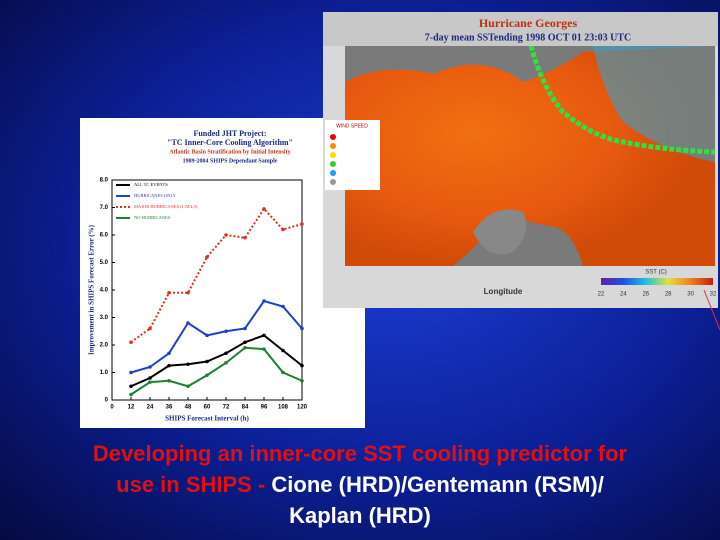 This screenshot has width=720, height=540. What do you see at coordinates (226, 408) in the screenshot?
I see `x-tick-label: 72` at bounding box center [226, 408].